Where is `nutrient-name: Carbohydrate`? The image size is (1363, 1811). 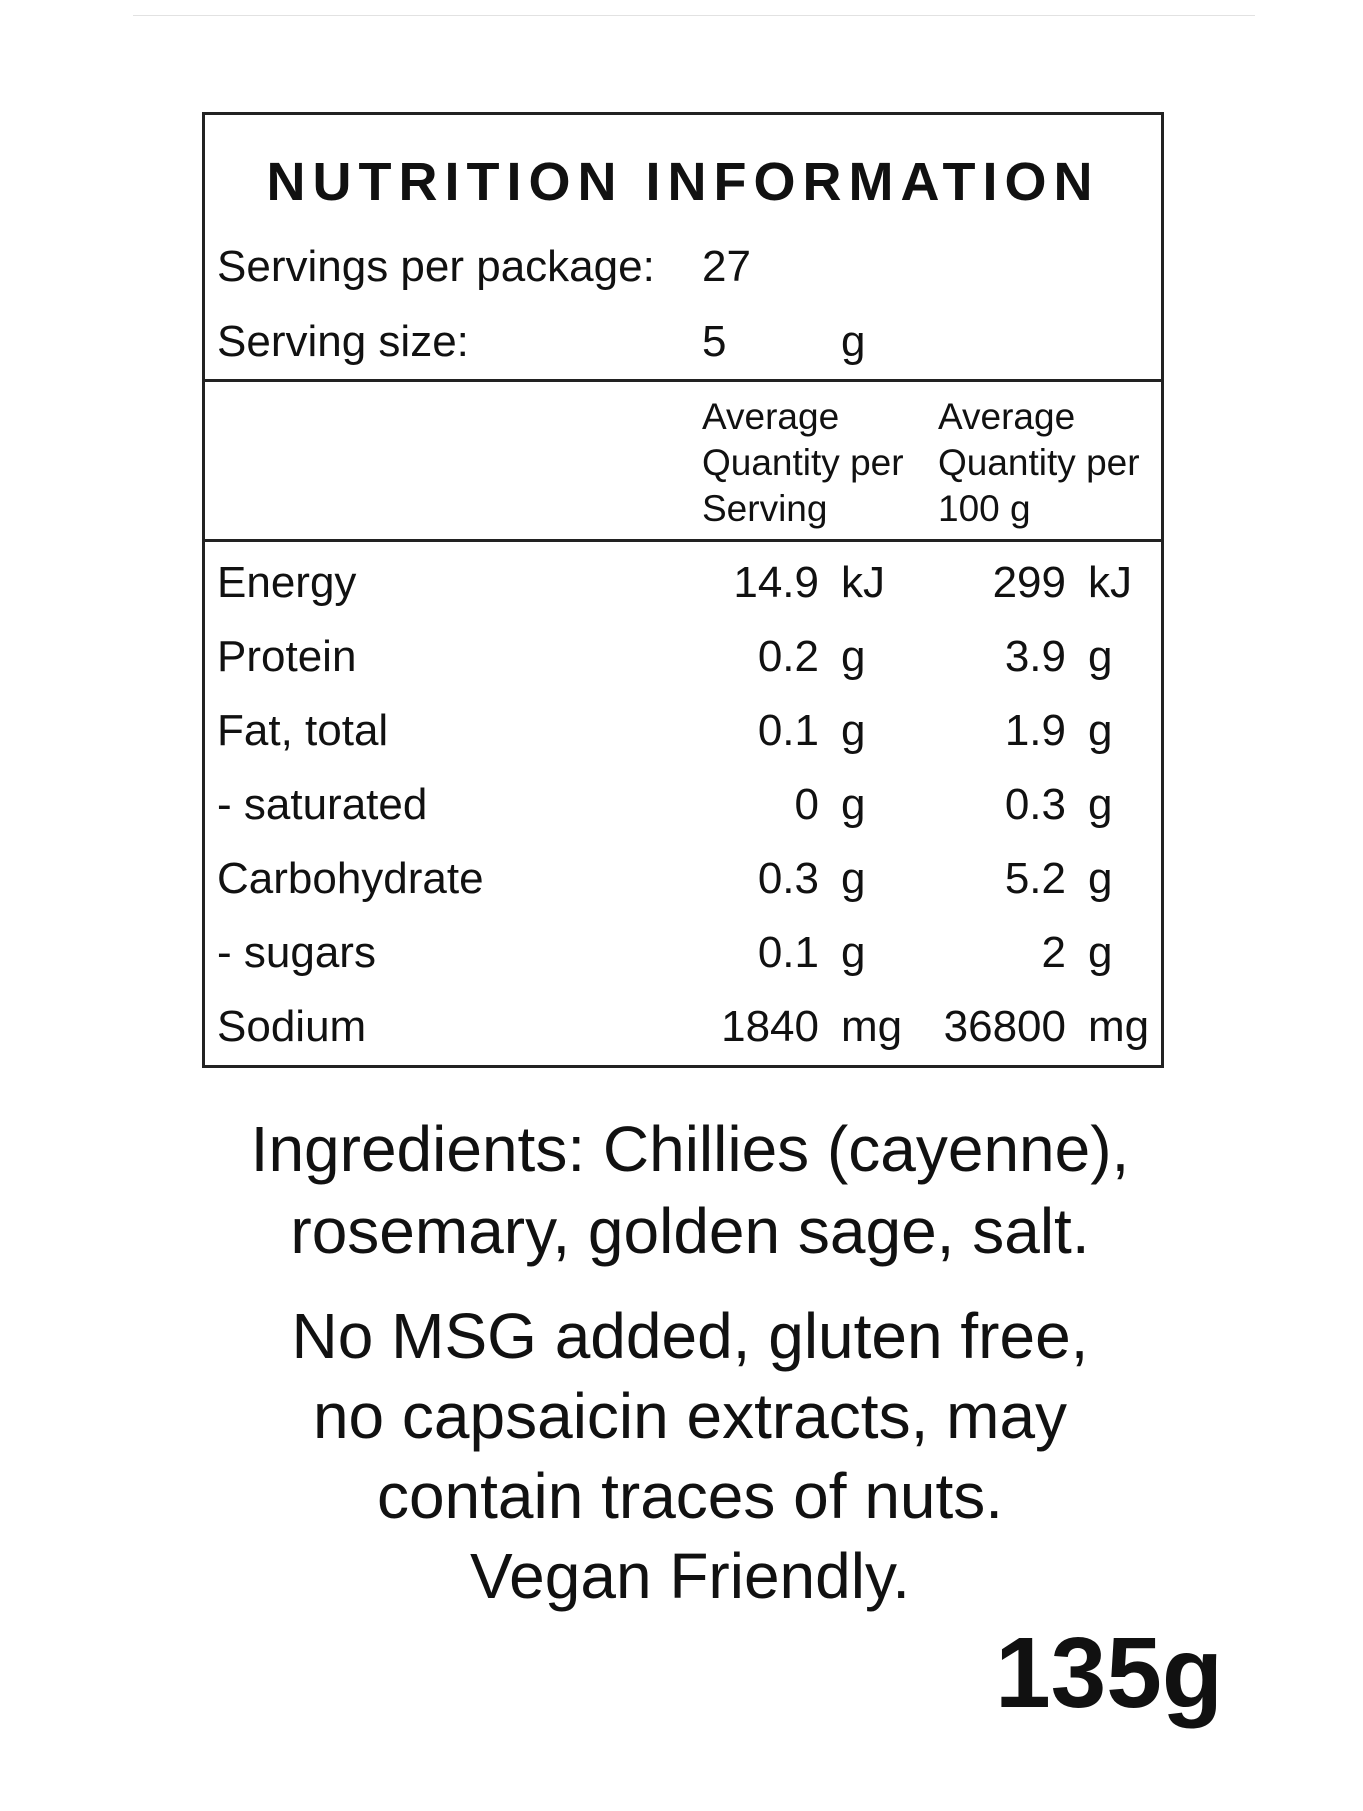 nutrient-name: Carbohydrate is located at coordinates (350, 878).